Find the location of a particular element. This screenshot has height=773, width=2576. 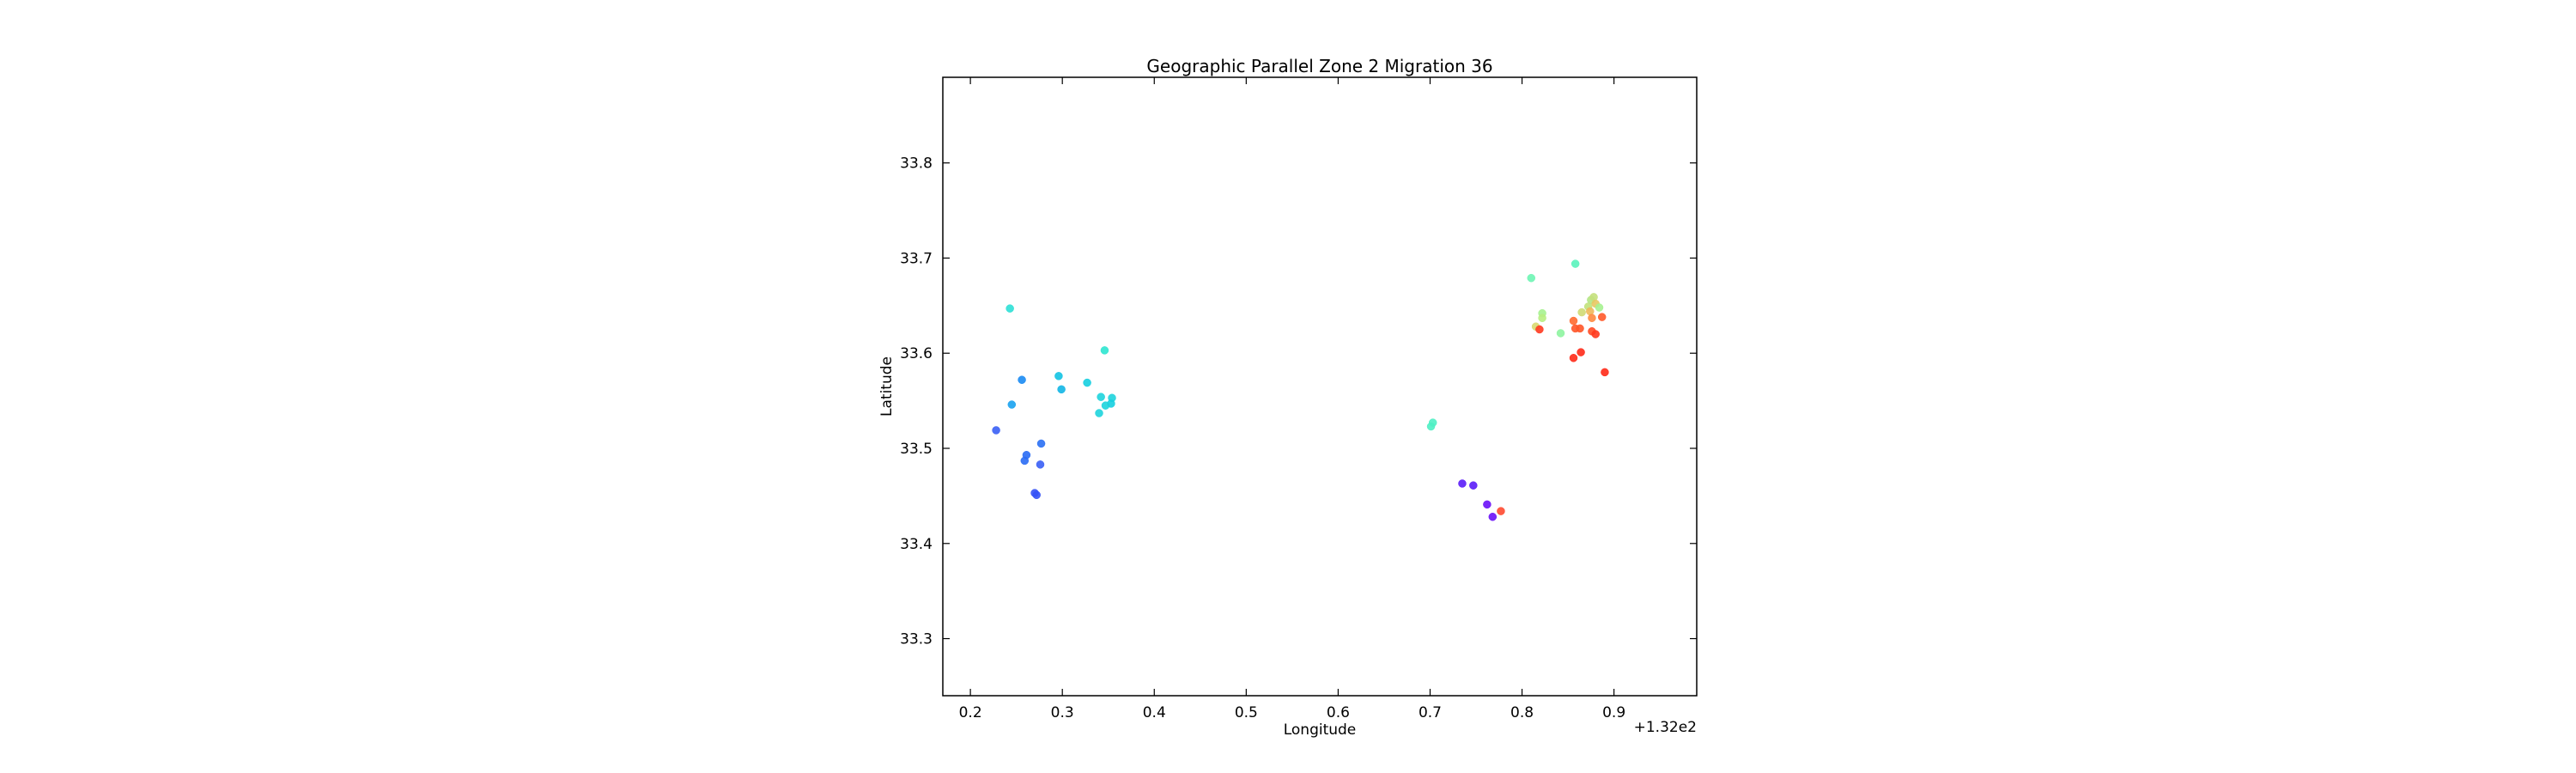

chart-title: Geographic Parallel Zone 2 Migration 36 is located at coordinates (1319, 66).